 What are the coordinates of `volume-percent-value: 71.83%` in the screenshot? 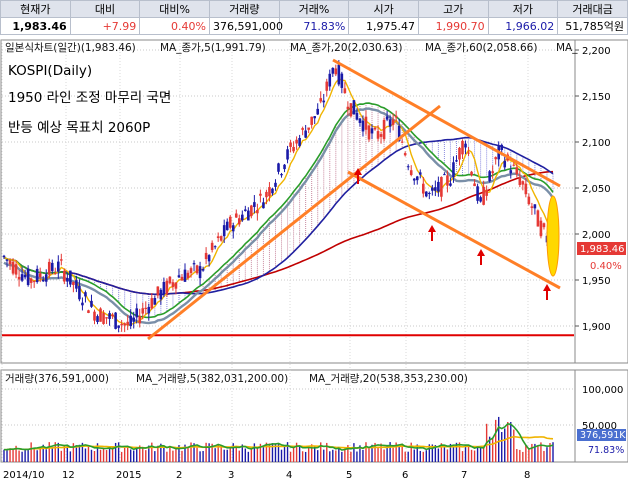 It's located at (314, 26).